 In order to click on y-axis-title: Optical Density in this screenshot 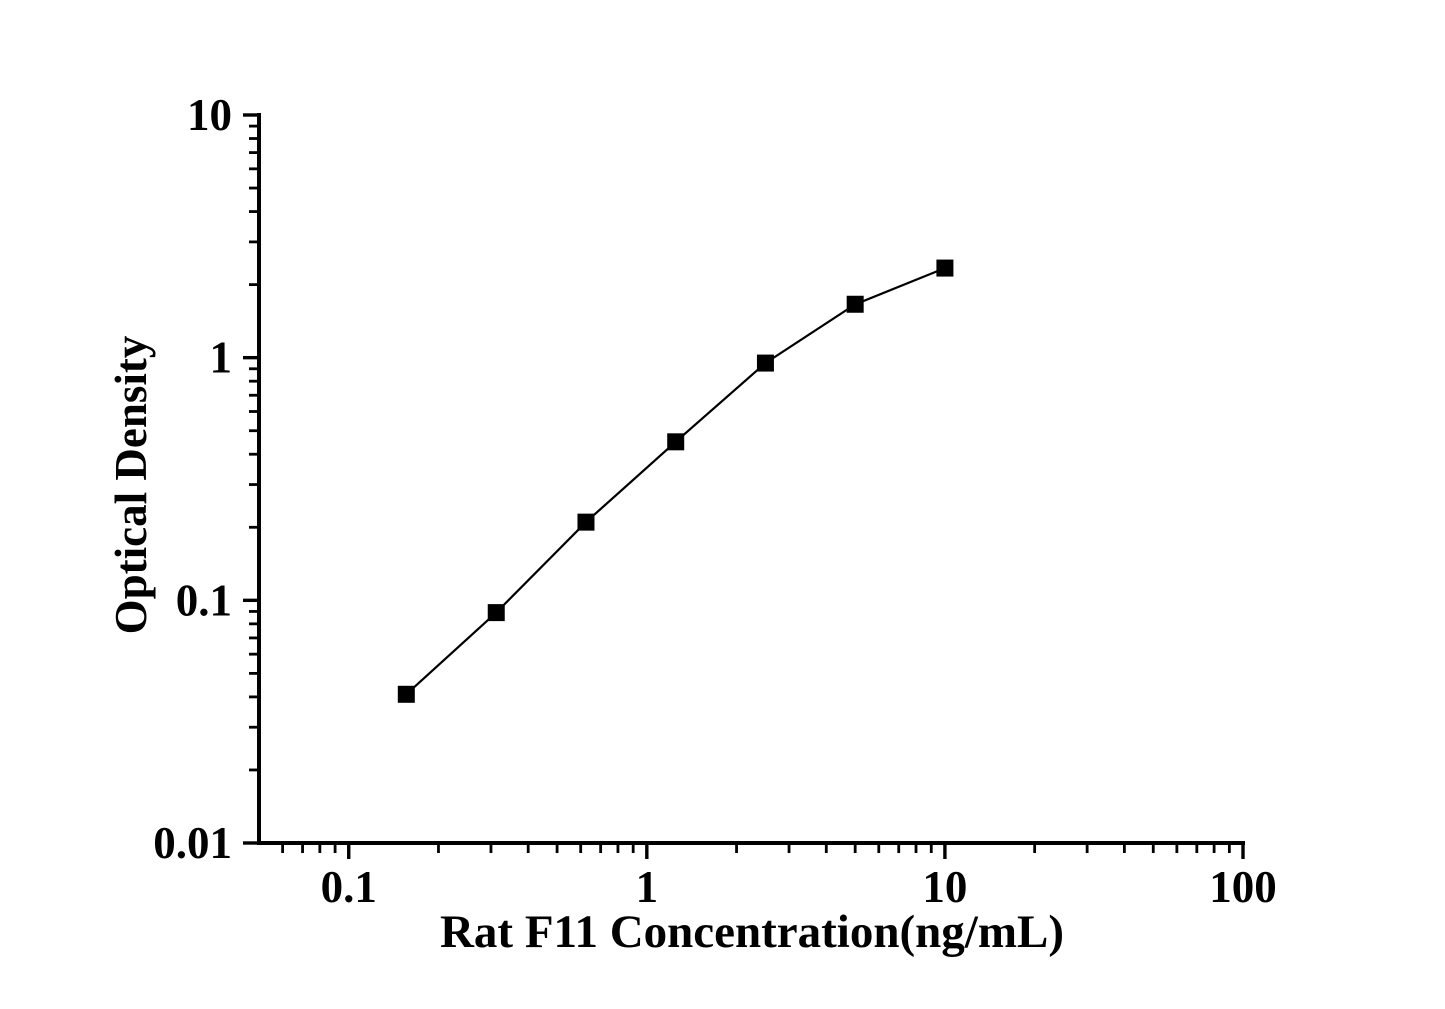, I will do `click(131, 484)`.